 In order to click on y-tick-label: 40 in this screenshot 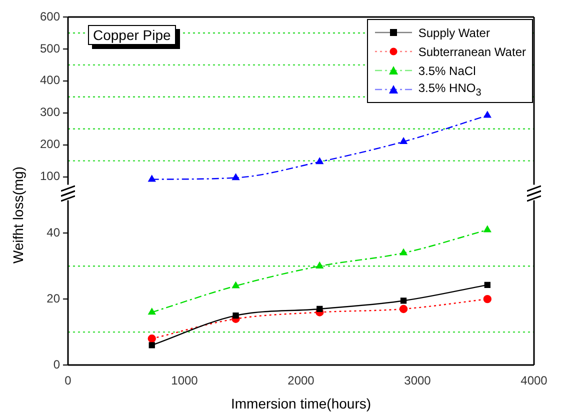, I will do `click(53, 232)`.